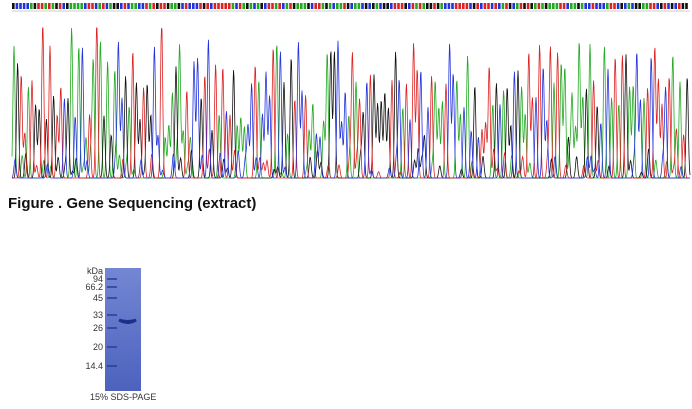 The image size is (692, 409). Describe the element at coordinates (98, 279) in the screenshot. I see `marker-label: 94` at that location.